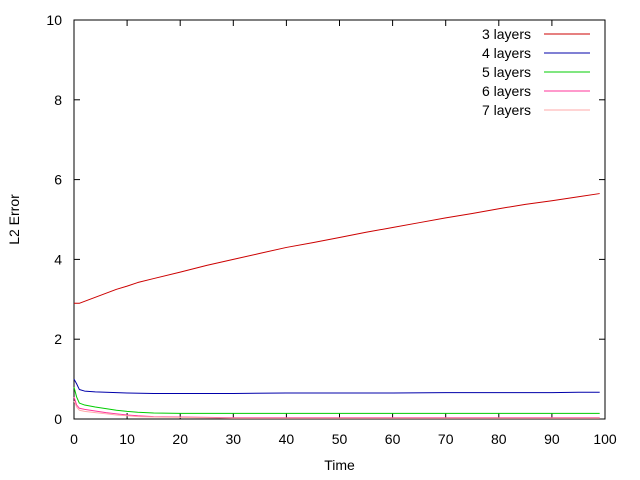 The height and width of the screenshot is (480, 640). Describe the element at coordinates (58, 100) in the screenshot. I see `y-tick-label: 8` at that location.